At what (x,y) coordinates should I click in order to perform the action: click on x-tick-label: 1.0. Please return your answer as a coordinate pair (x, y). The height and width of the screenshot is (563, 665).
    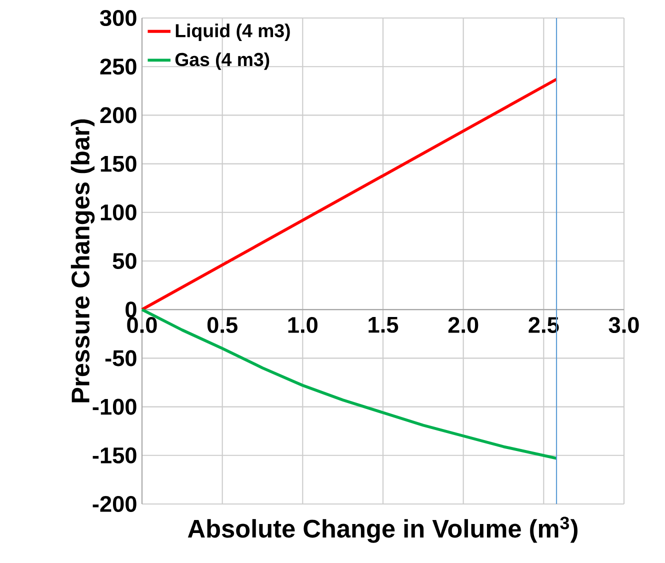
    Looking at the image, I should click on (303, 325).